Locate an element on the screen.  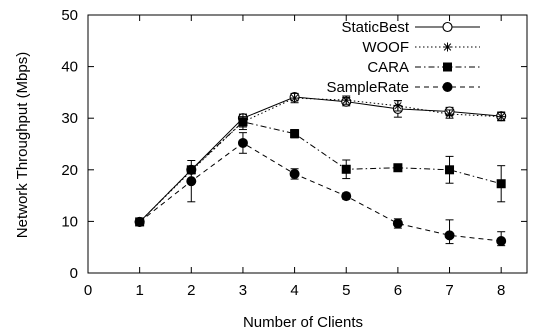
legend-label-woof: WOOF is located at coordinates (385, 47).